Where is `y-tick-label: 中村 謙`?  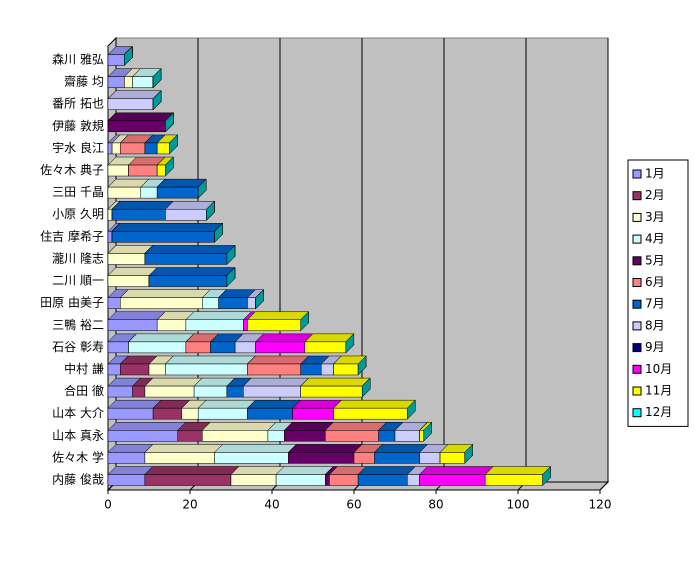
y-tick-label: 中村 謙 is located at coordinates (84, 368).